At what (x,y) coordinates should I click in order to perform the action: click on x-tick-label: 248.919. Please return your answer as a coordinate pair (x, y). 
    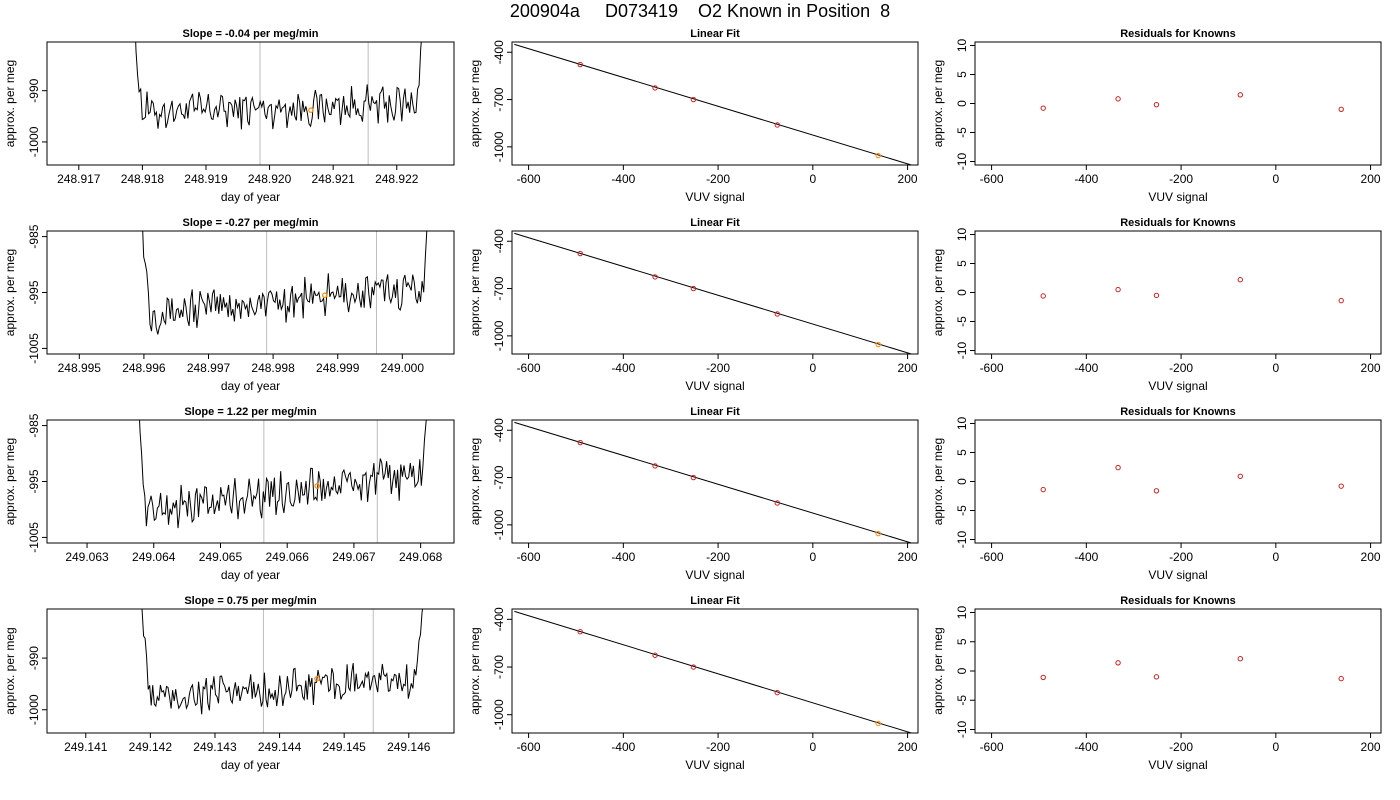
    Looking at the image, I should click on (206, 179).